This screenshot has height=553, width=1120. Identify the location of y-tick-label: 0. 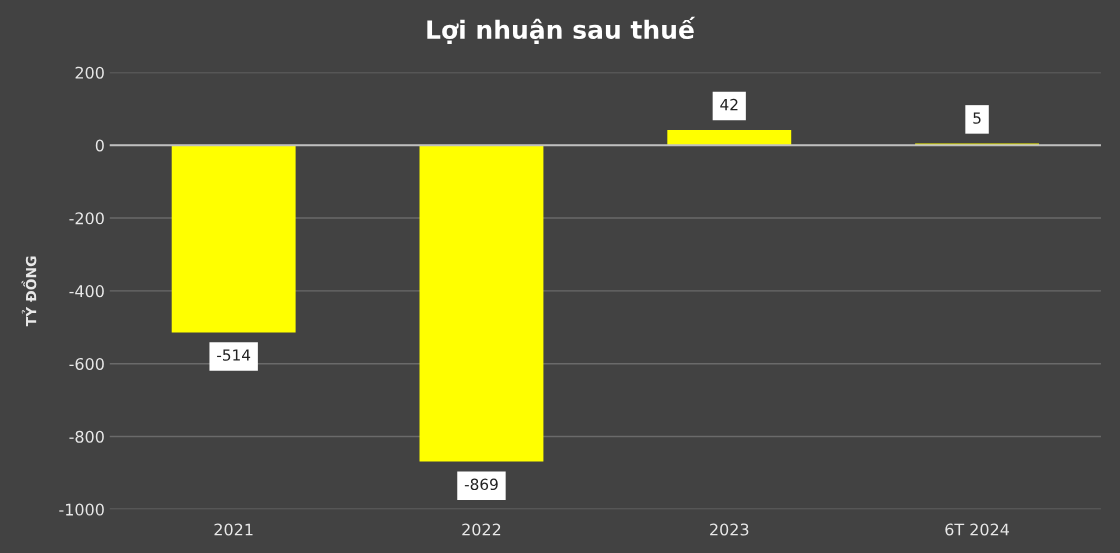
(99, 145).